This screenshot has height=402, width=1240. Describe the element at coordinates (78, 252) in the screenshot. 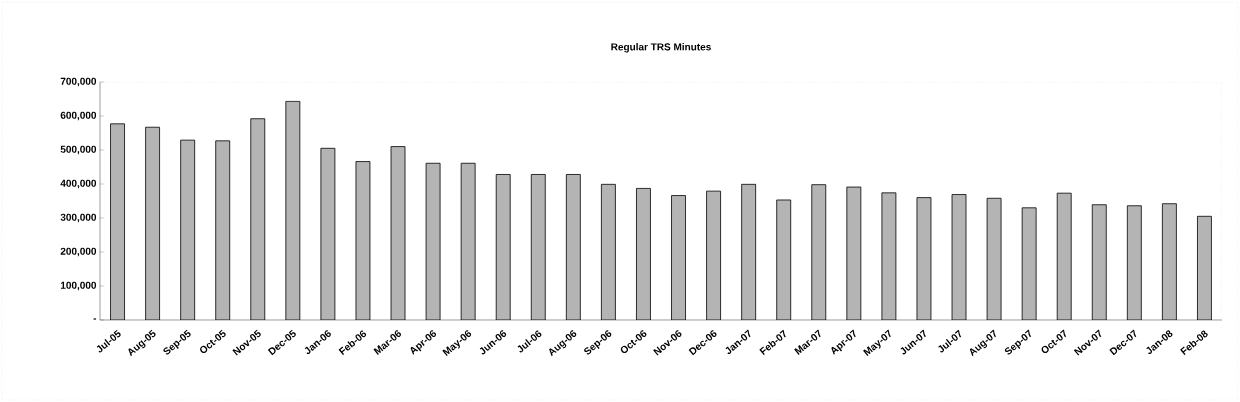

I see `y-tick-label: 200,000` at that location.